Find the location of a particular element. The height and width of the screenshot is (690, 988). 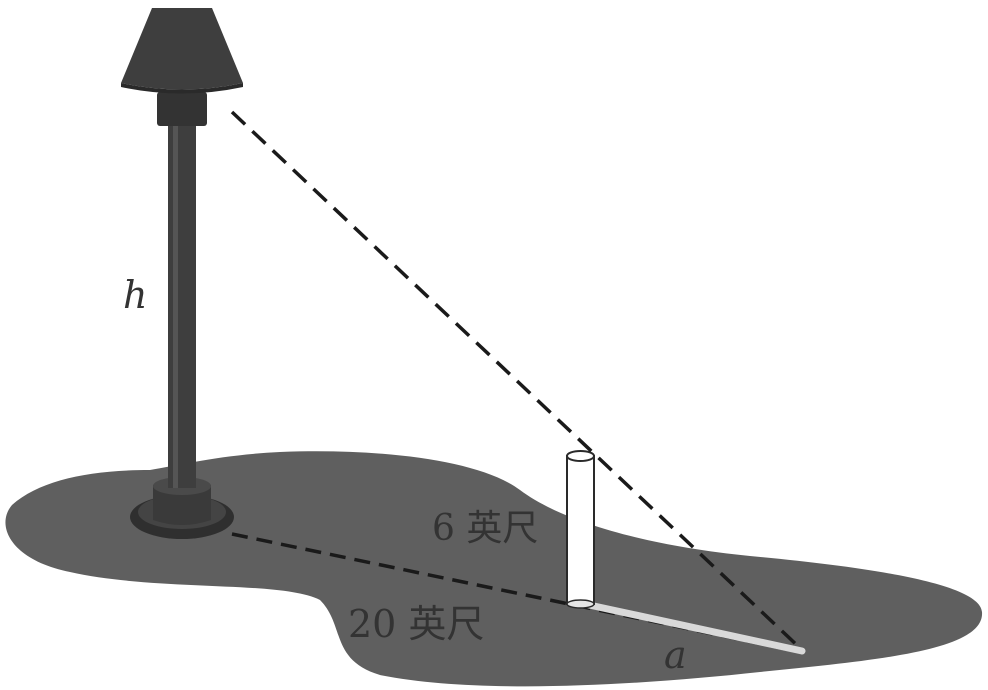

post-bottom is located at coordinates (580, 604).